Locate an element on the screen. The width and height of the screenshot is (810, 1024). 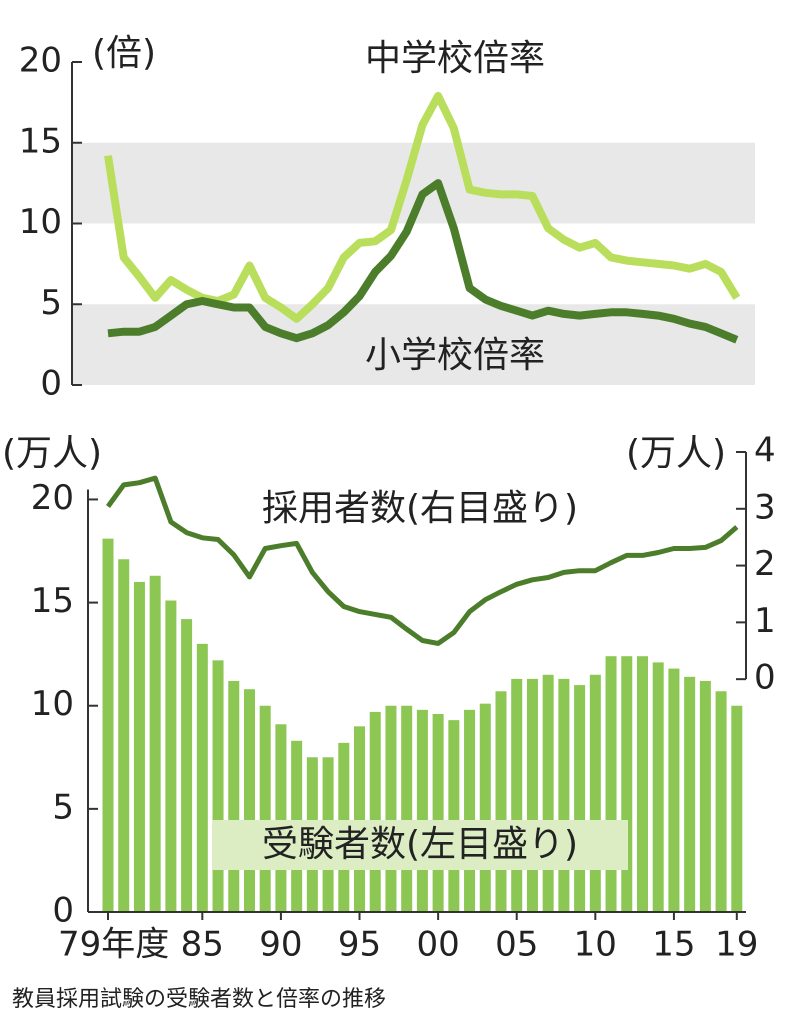
y2-axis-label: (万人) is located at coordinates (676, 453).